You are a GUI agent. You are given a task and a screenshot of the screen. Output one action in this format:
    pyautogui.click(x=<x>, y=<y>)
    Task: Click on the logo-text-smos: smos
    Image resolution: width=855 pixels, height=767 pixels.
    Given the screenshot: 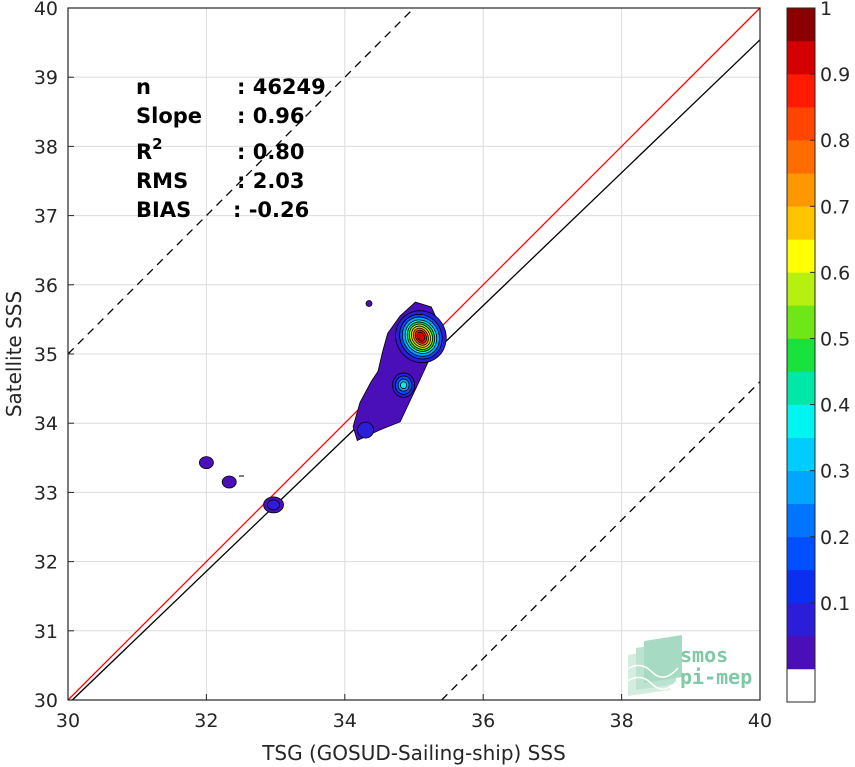 What is the action you would take?
    pyautogui.click(x=704, y=655)
    